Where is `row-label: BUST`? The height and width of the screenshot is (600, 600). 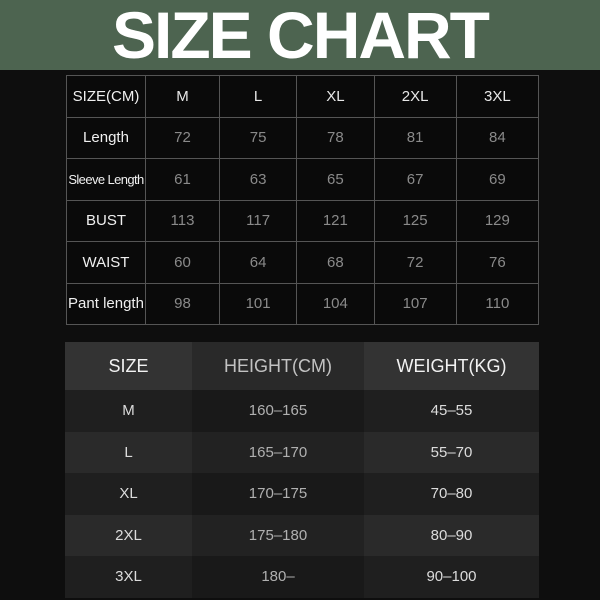 row-label: BUST is located at coordinates (106, 220).